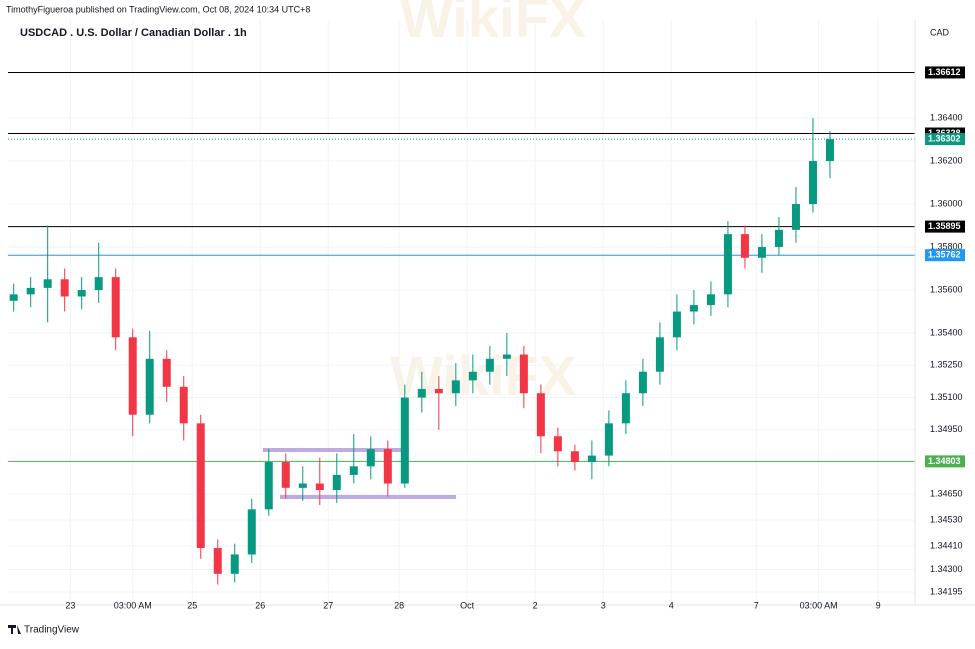 Image resolution: width=975 pixels, height=649 pixels. I want to click on y-tick-label: 1.35800, so click(946, 246).